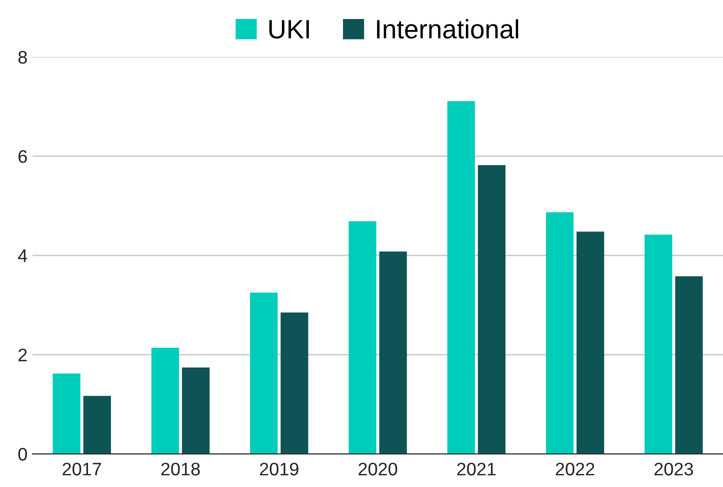  Describe the element at coordinates (180, 469) in the screenshot. I see `x-tick-label: 2018` at that location.